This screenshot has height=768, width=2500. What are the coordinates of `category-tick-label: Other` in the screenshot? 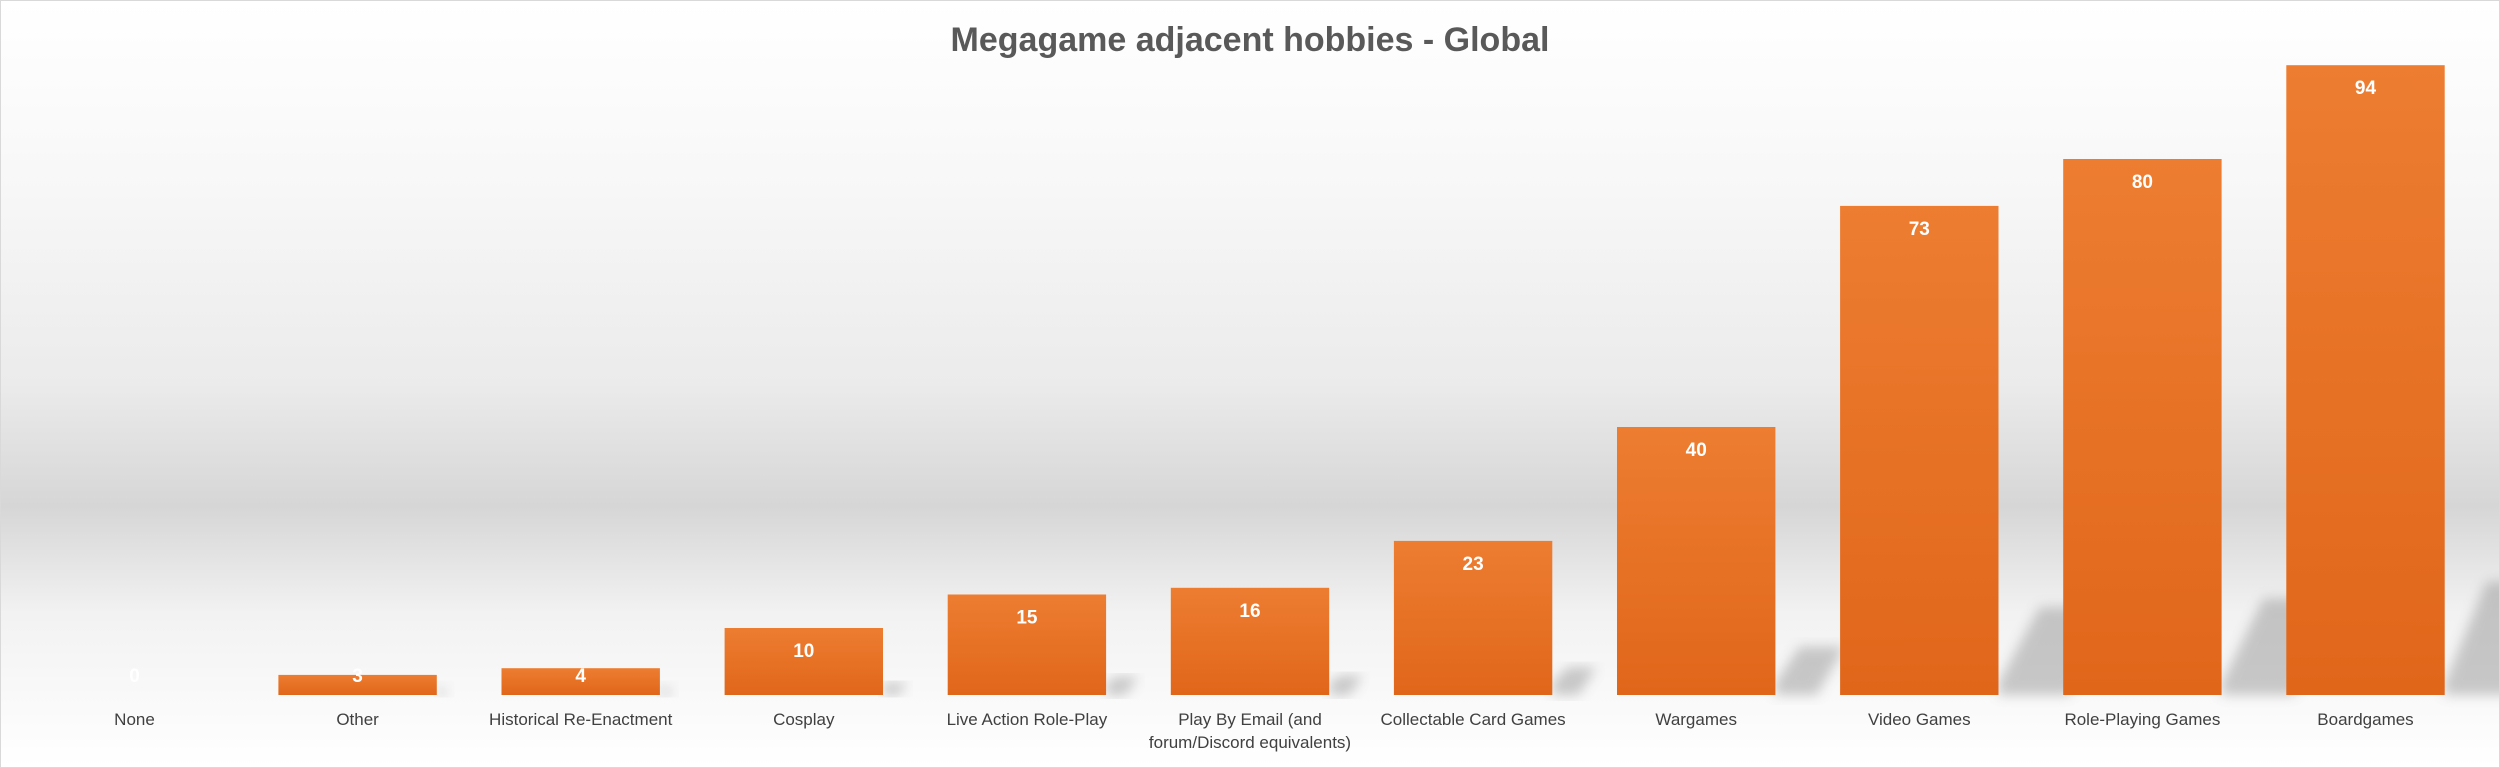 It's located at (357, 719).